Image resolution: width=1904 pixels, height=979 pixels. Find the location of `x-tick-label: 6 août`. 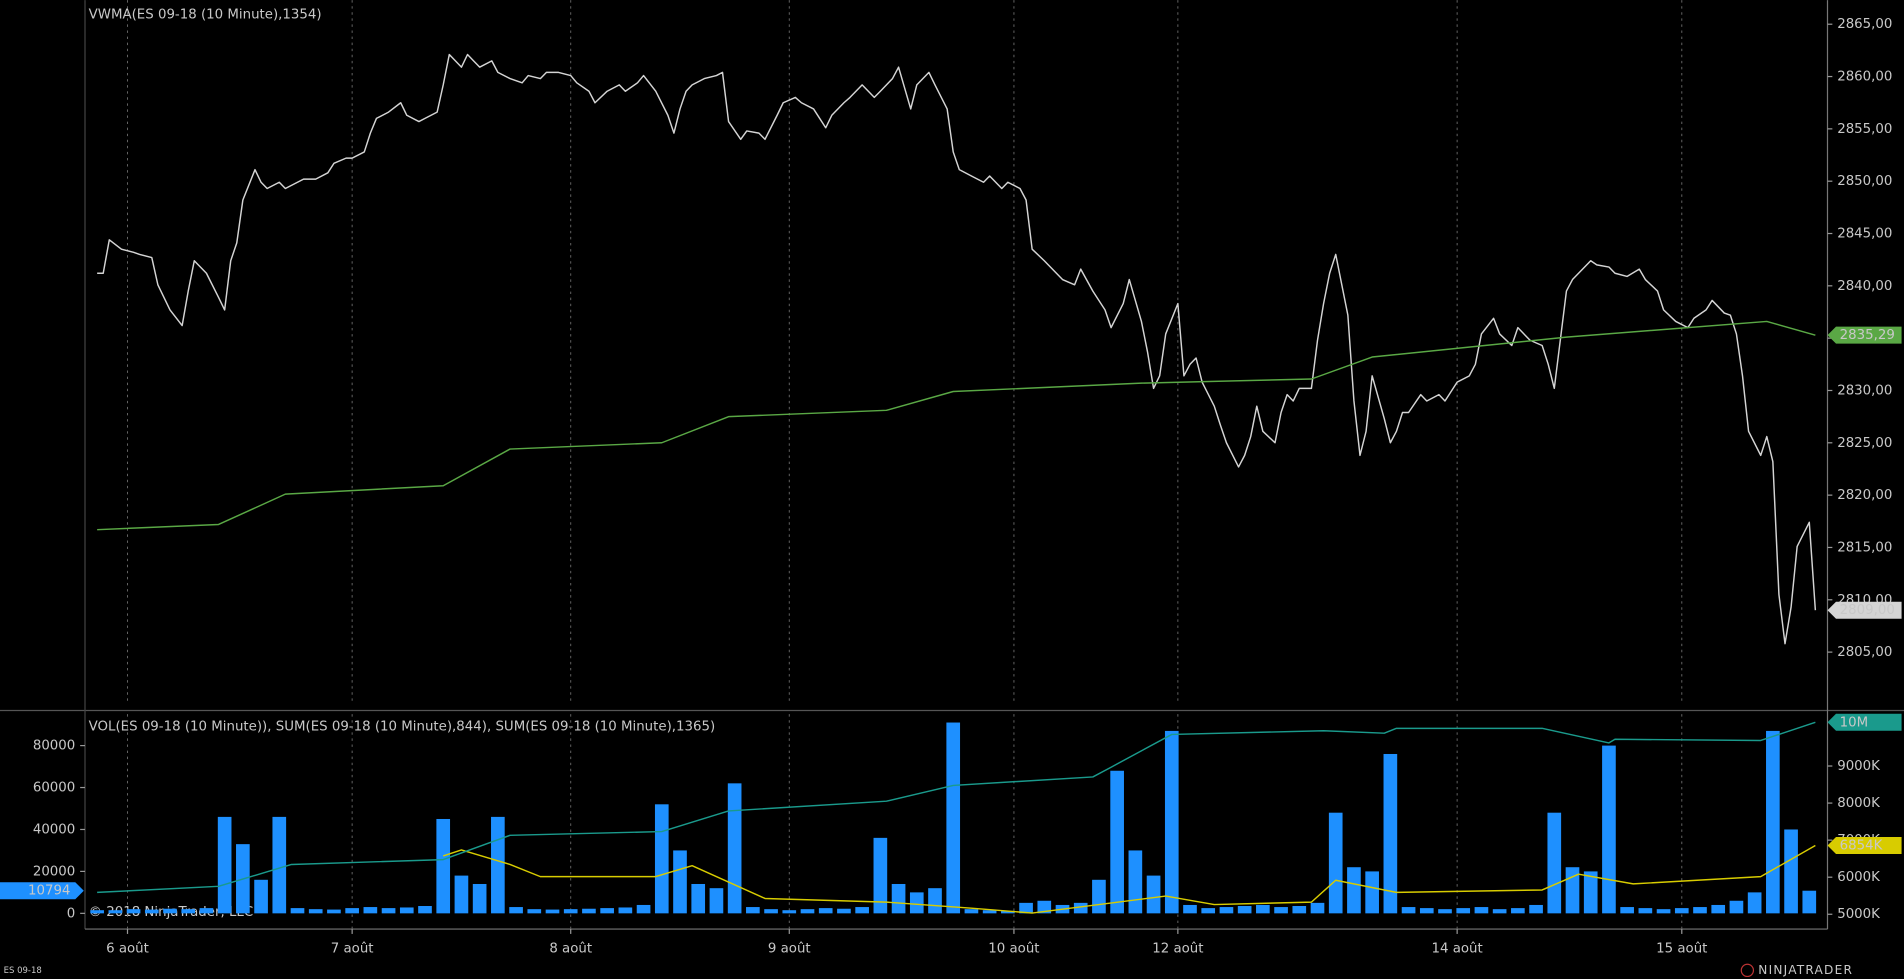

x-tick-label: 6 août is located at coordinates (127, 949).